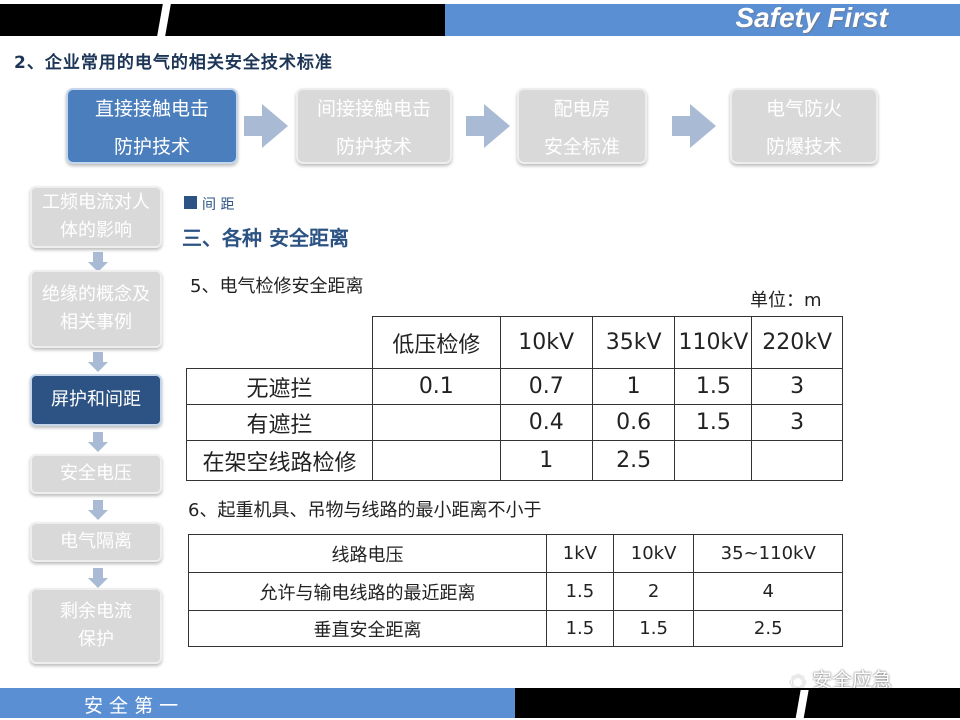 Image resolution: width=960 pixels, height=720 pixels. I want to click on table-row: 垂直安全距离 1.5 1.5 2.5, so click(515, 628).